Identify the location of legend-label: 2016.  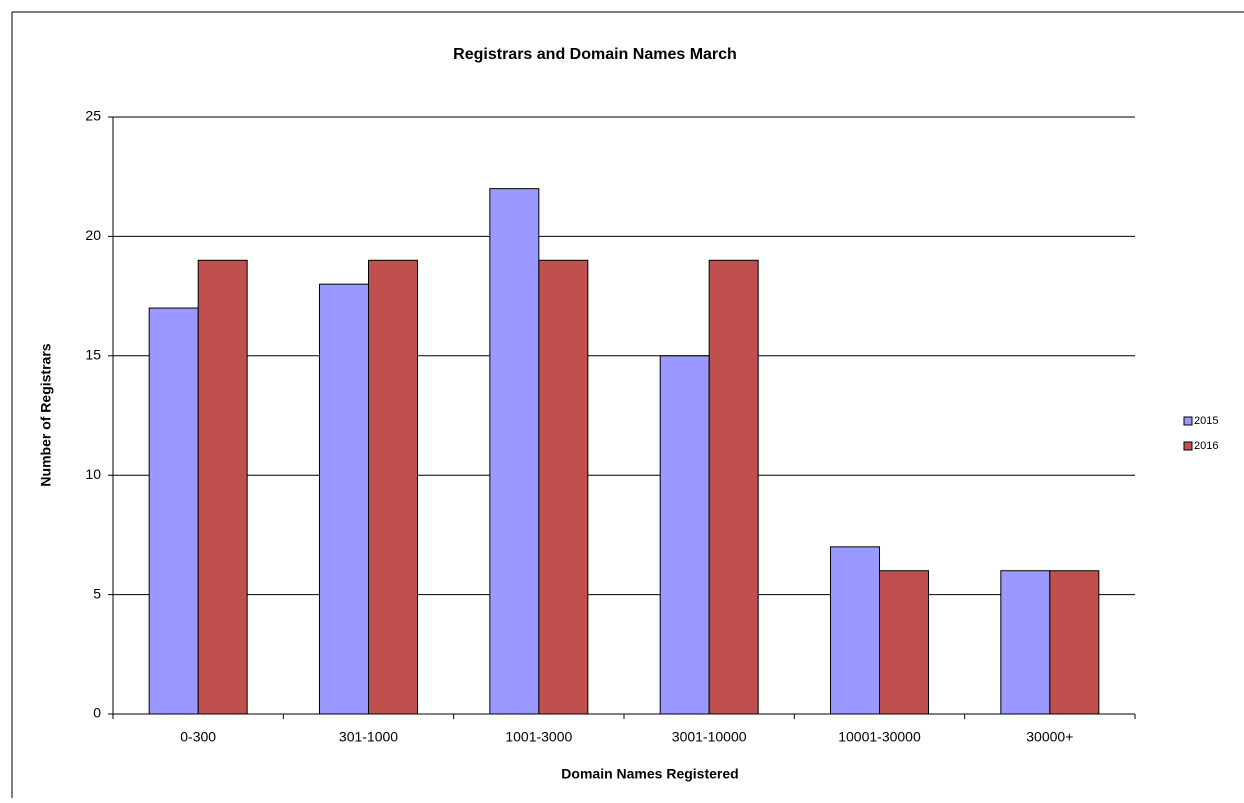
(1206, 446).